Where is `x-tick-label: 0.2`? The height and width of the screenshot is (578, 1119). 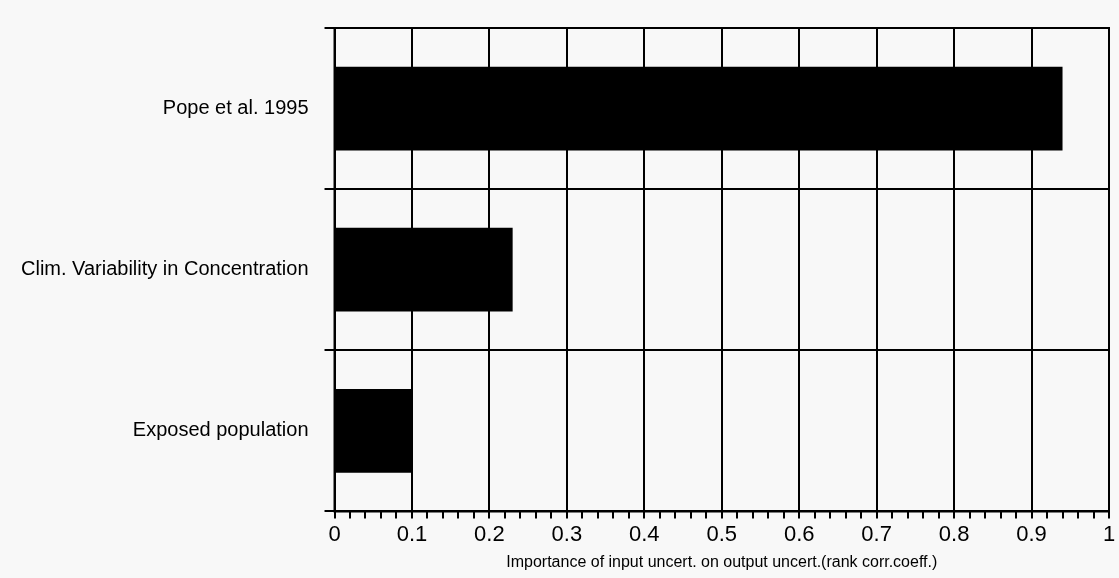
x-tick-label: 0.2 is located at coordinates (489, 533).